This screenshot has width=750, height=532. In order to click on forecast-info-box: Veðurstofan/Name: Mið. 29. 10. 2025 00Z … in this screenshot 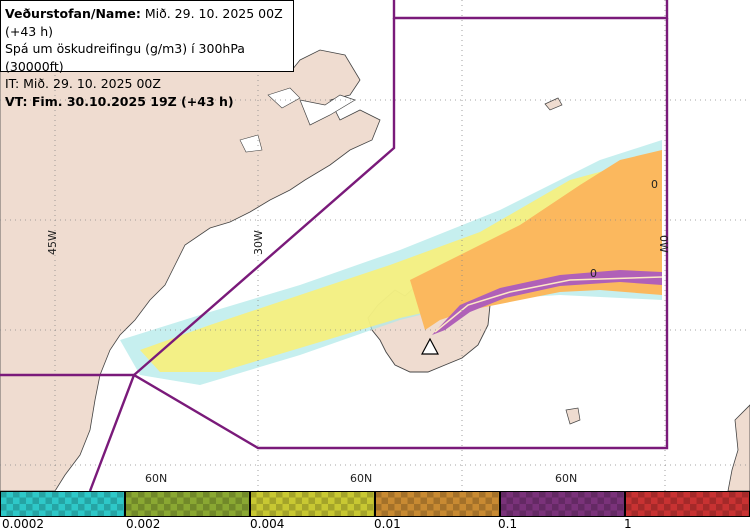, I will do `click(147, 54)`.